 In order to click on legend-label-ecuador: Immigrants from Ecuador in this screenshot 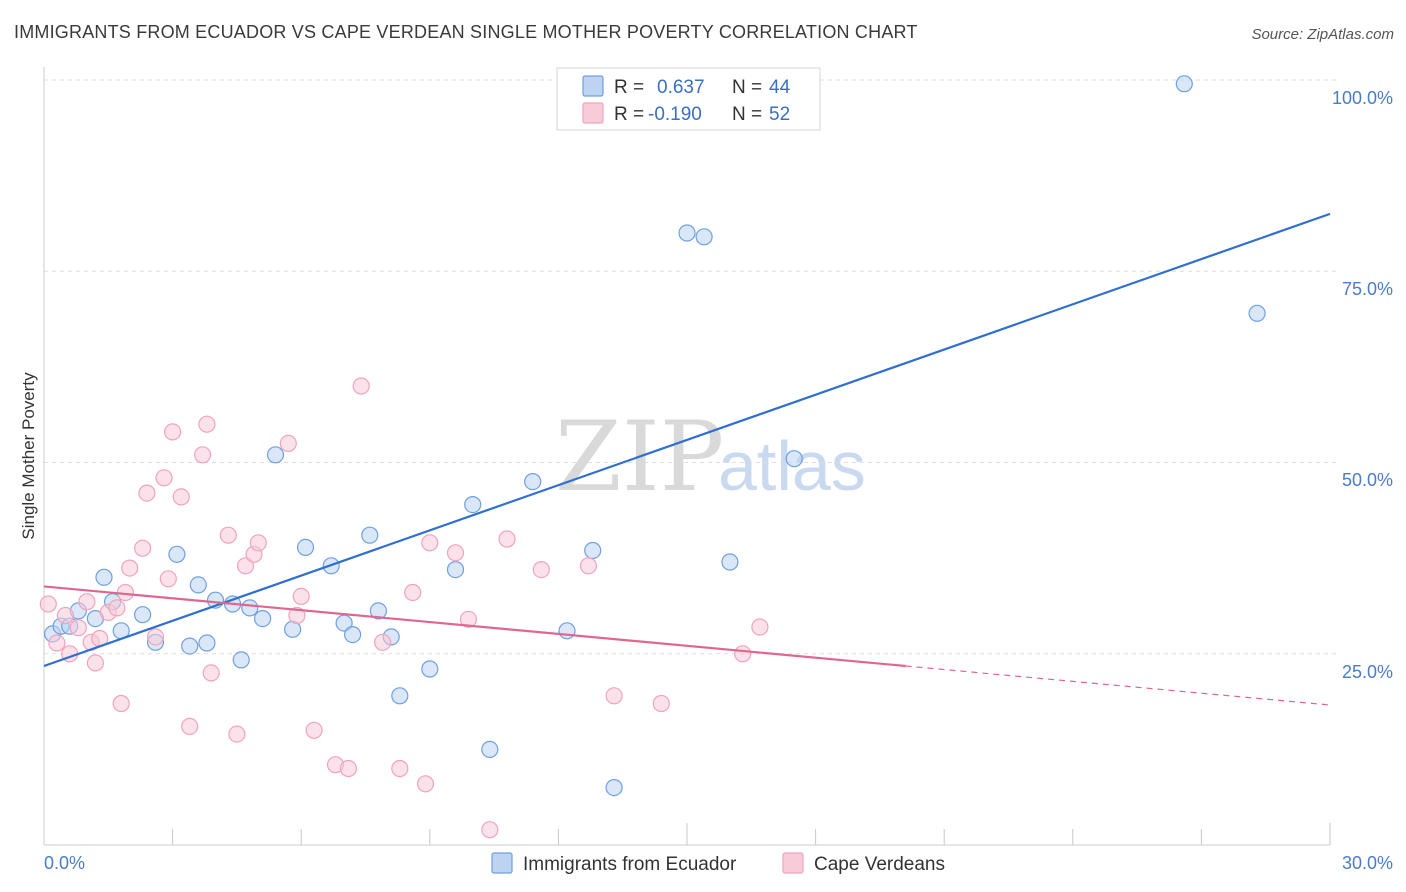, I will do `click(630, 864)`.